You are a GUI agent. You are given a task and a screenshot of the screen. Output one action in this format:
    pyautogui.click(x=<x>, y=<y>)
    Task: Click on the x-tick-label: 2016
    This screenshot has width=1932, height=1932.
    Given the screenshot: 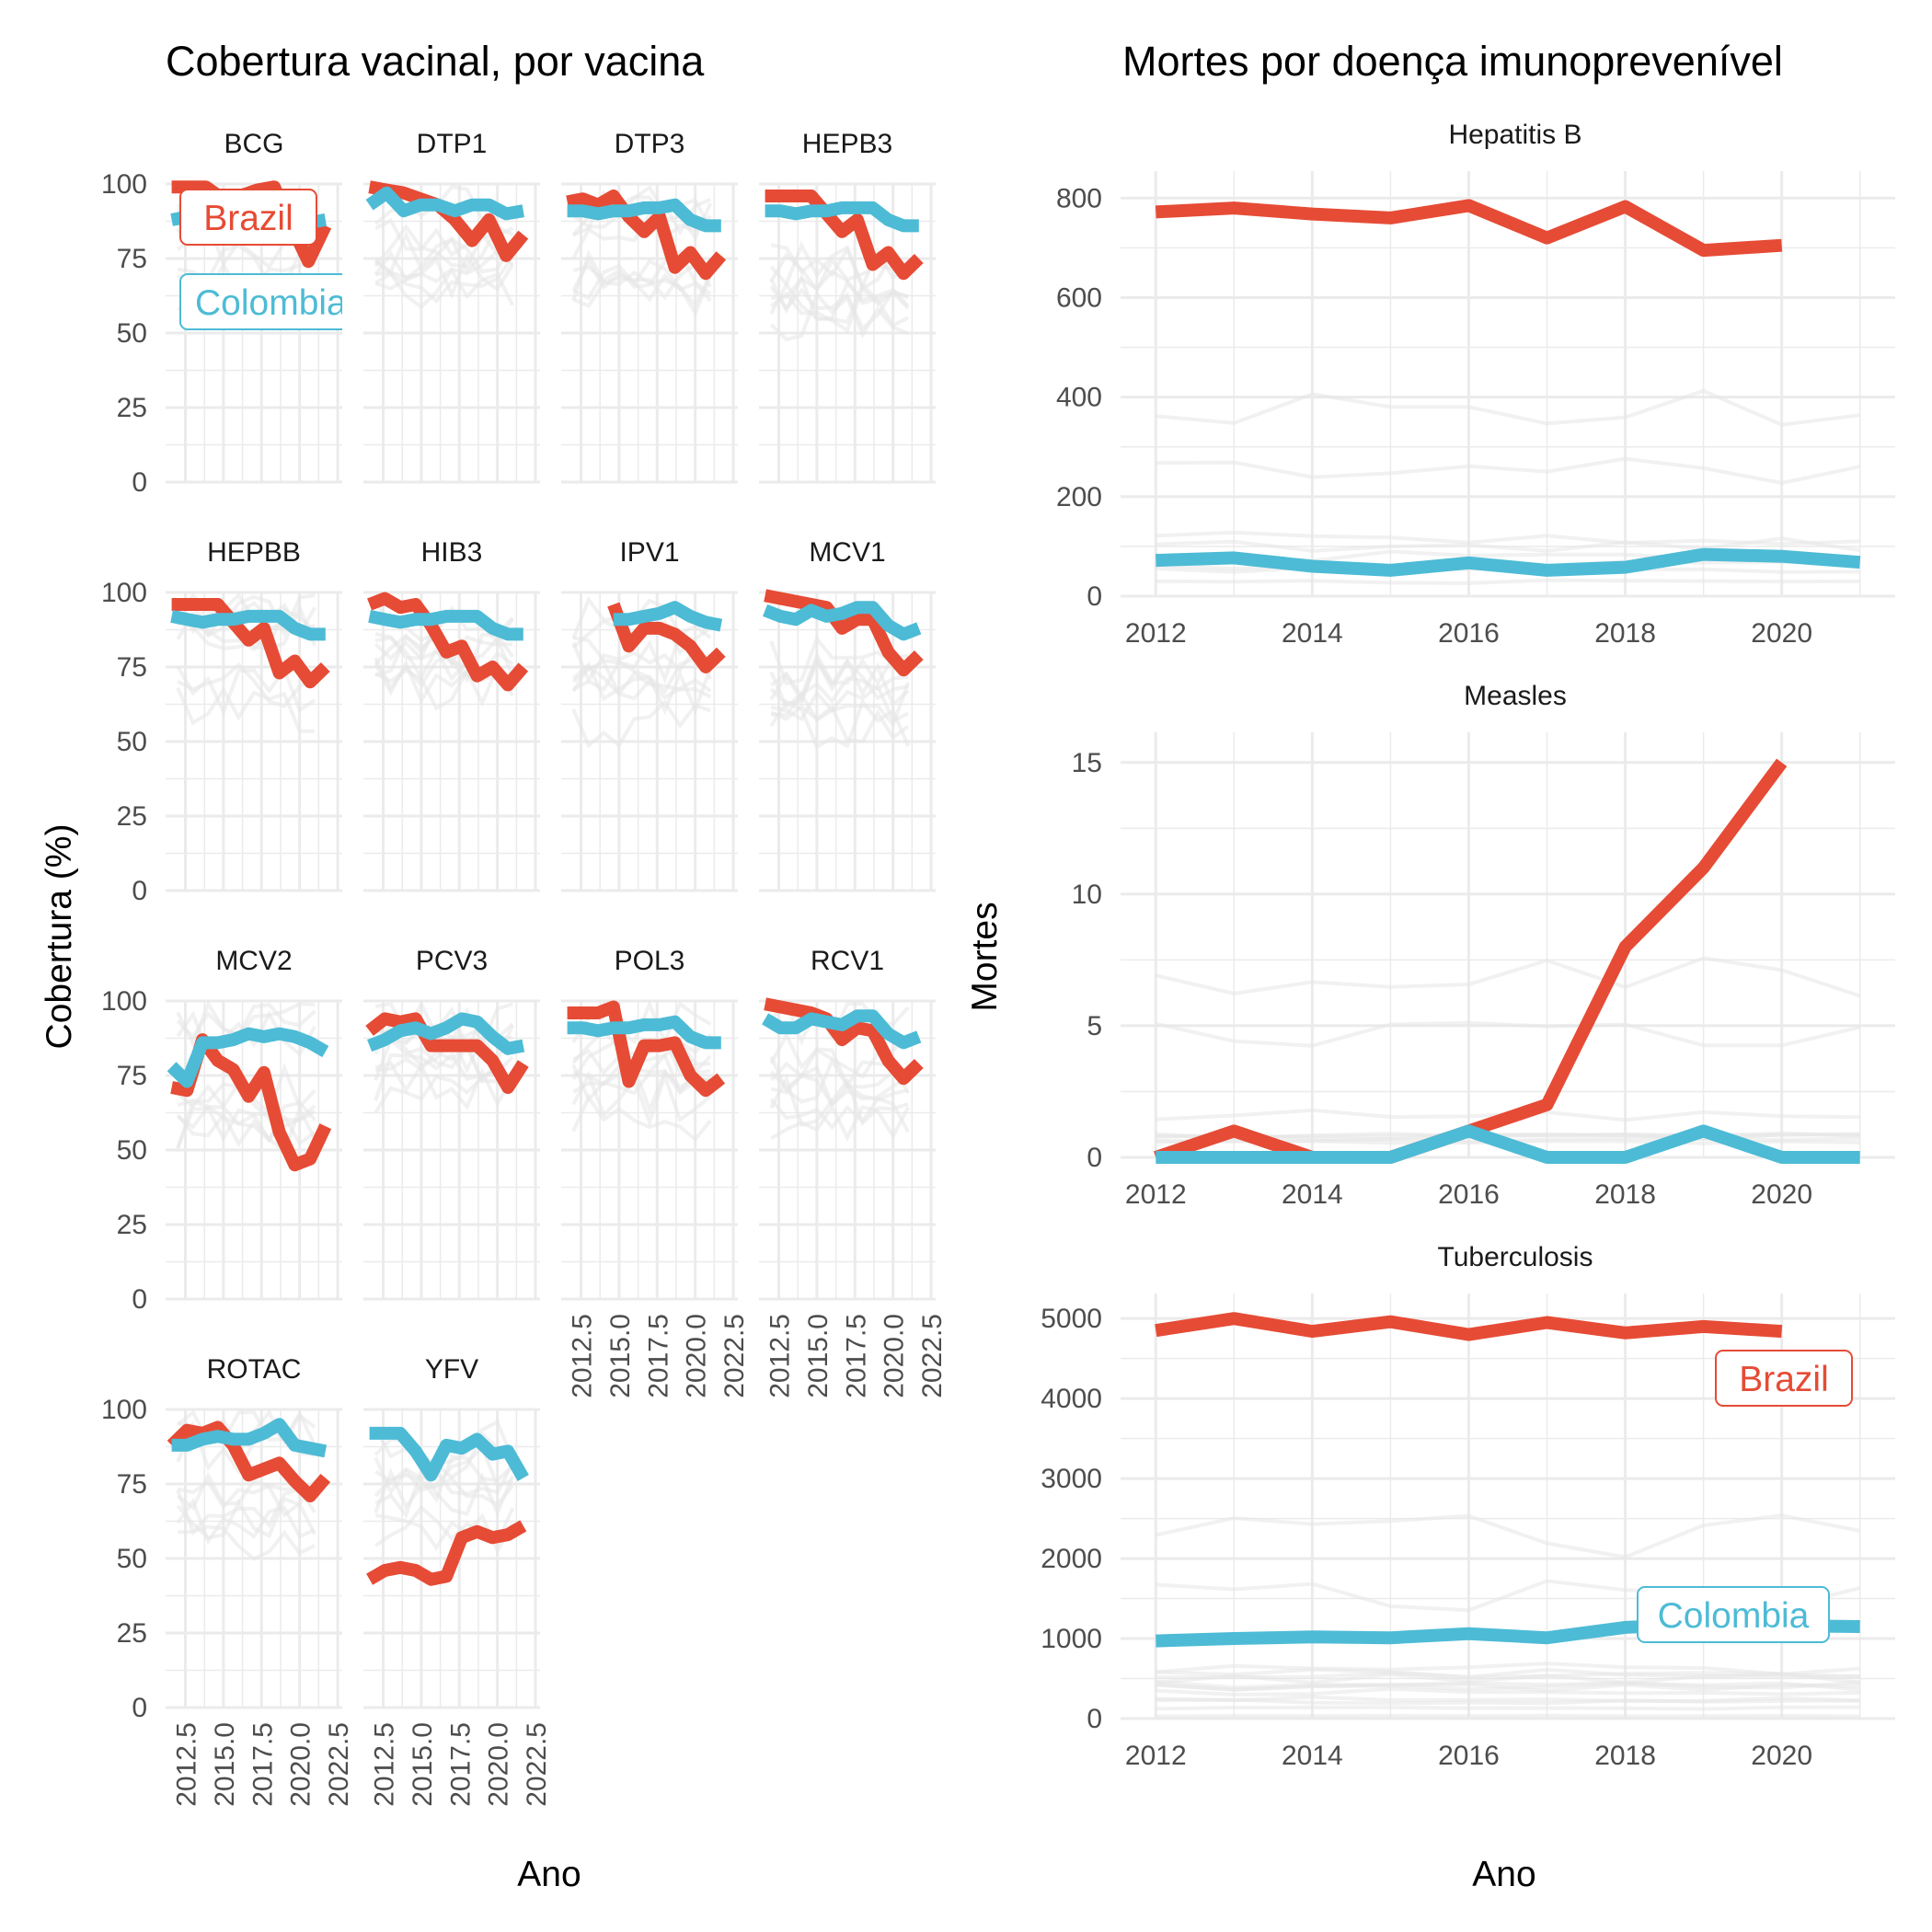 What is the action you would take?
    pyautogui.click(x=1469, y=633)
    